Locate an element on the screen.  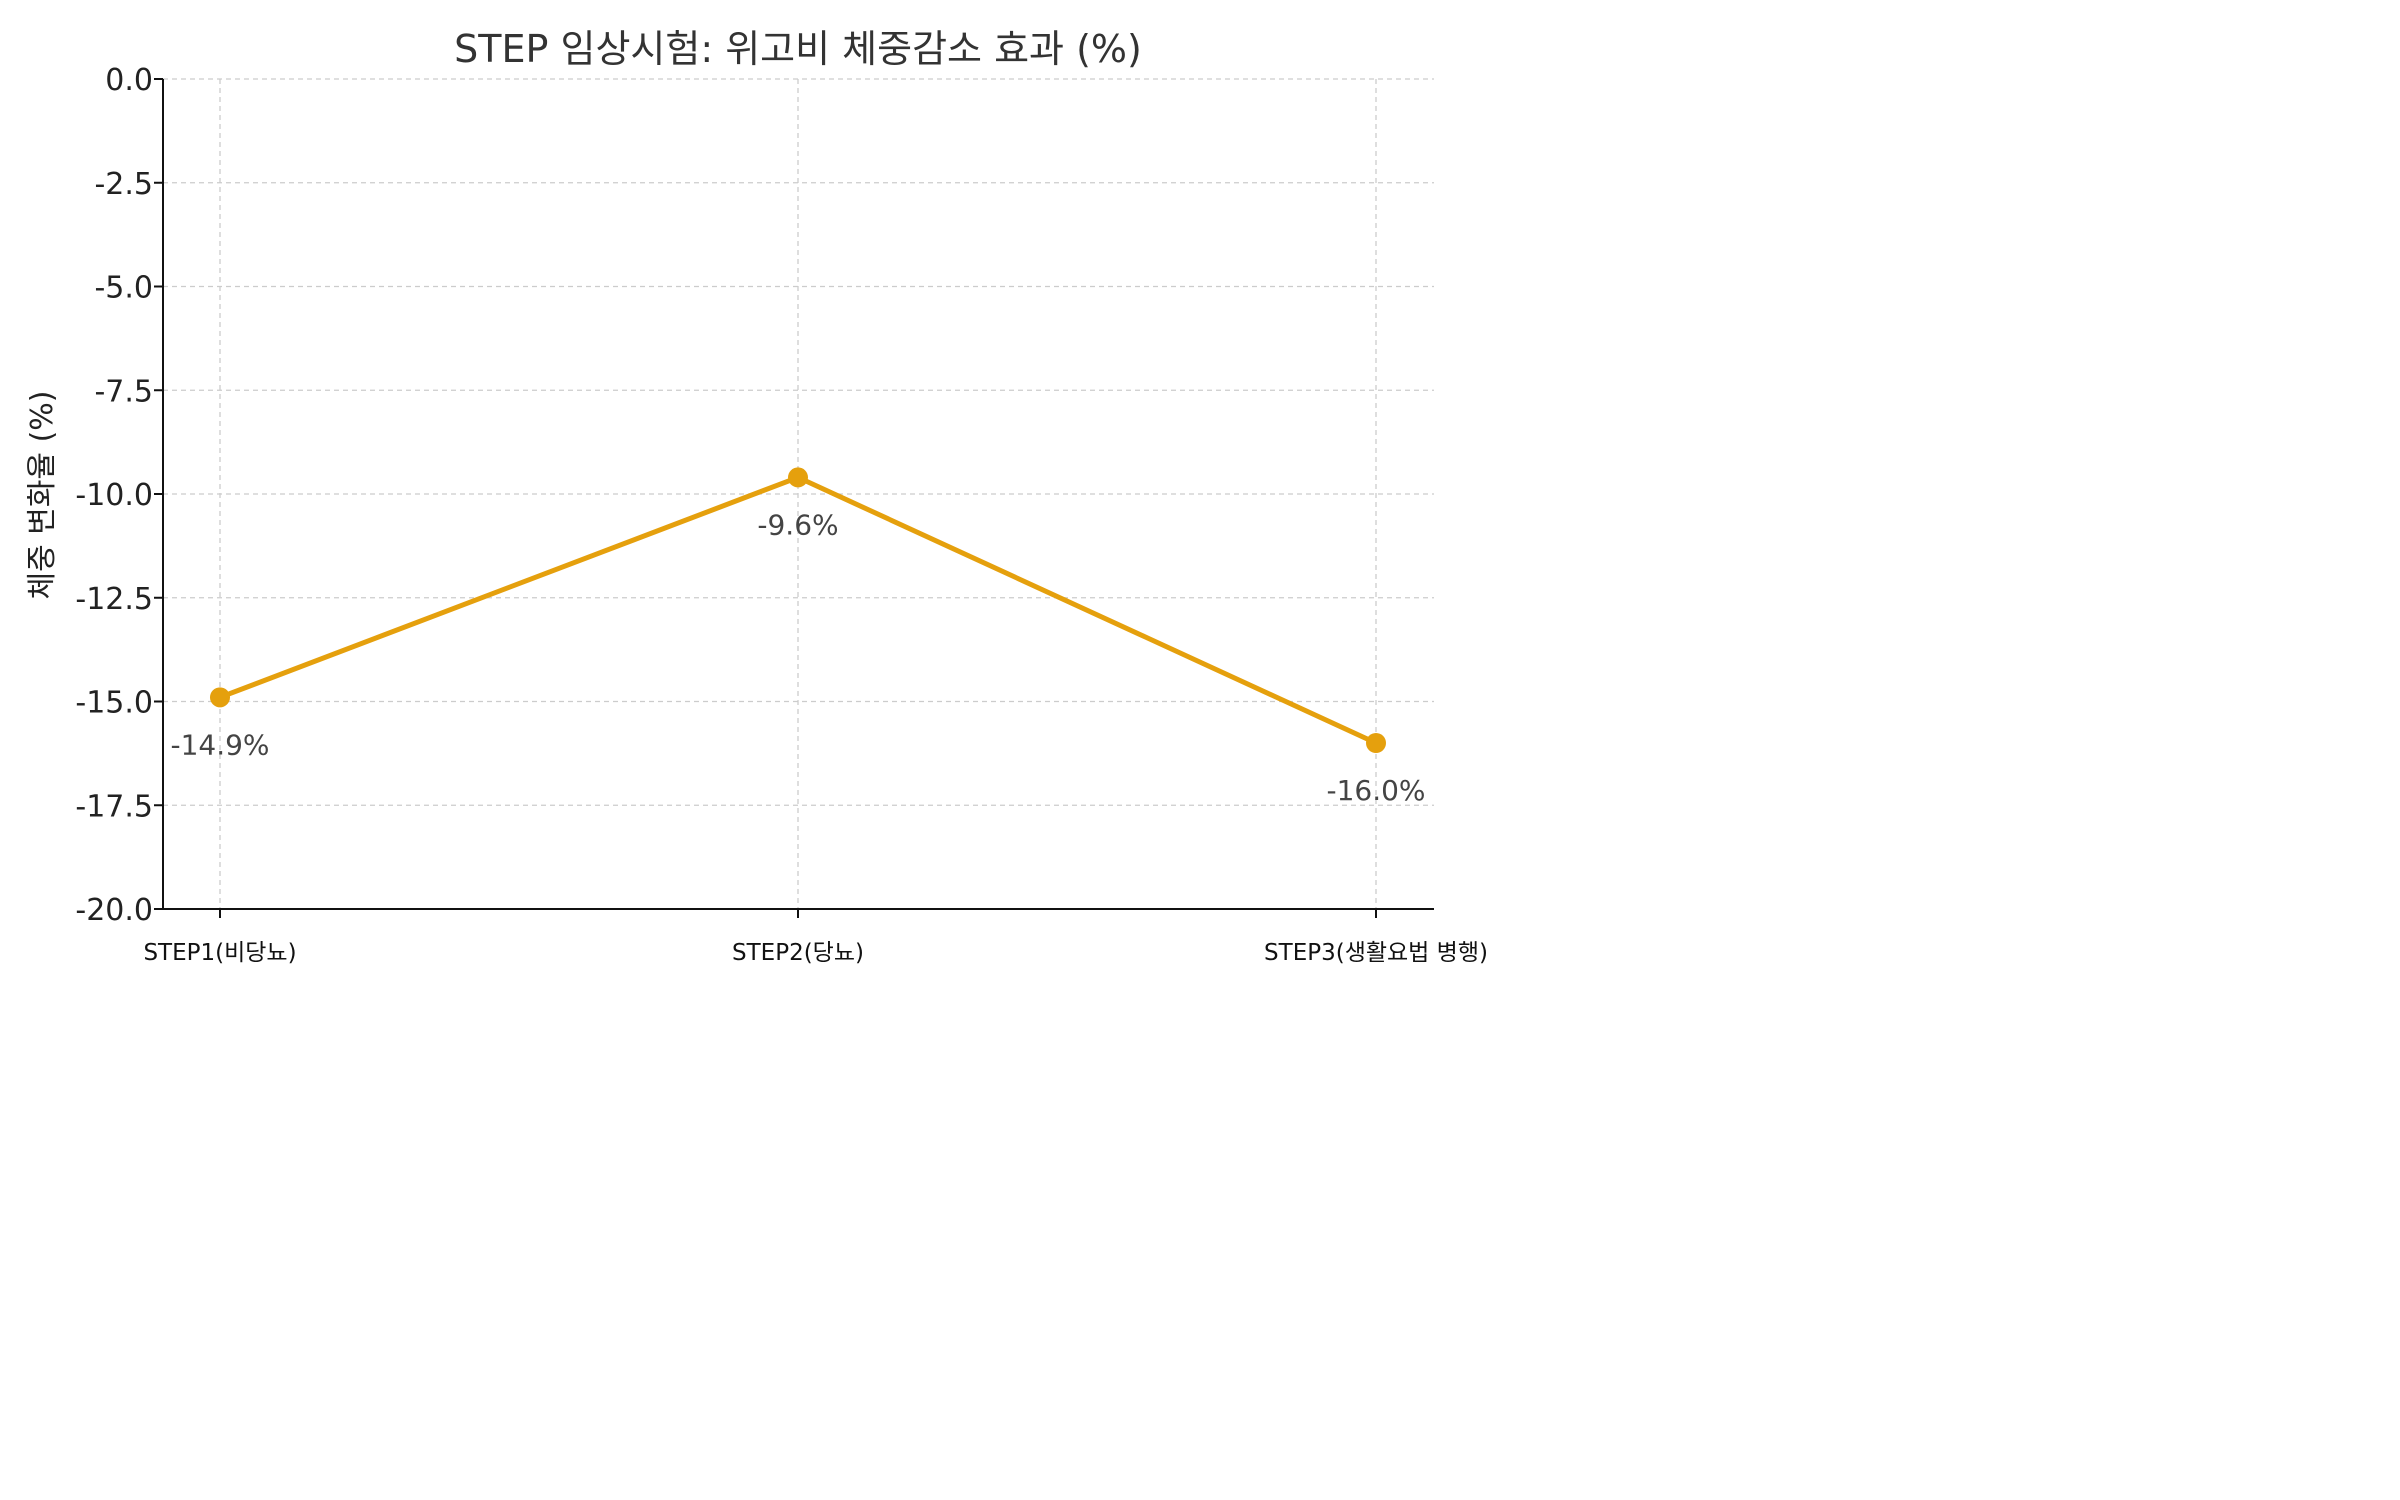
y-tick-label: -15.0 is located at coordinates (114, 703).